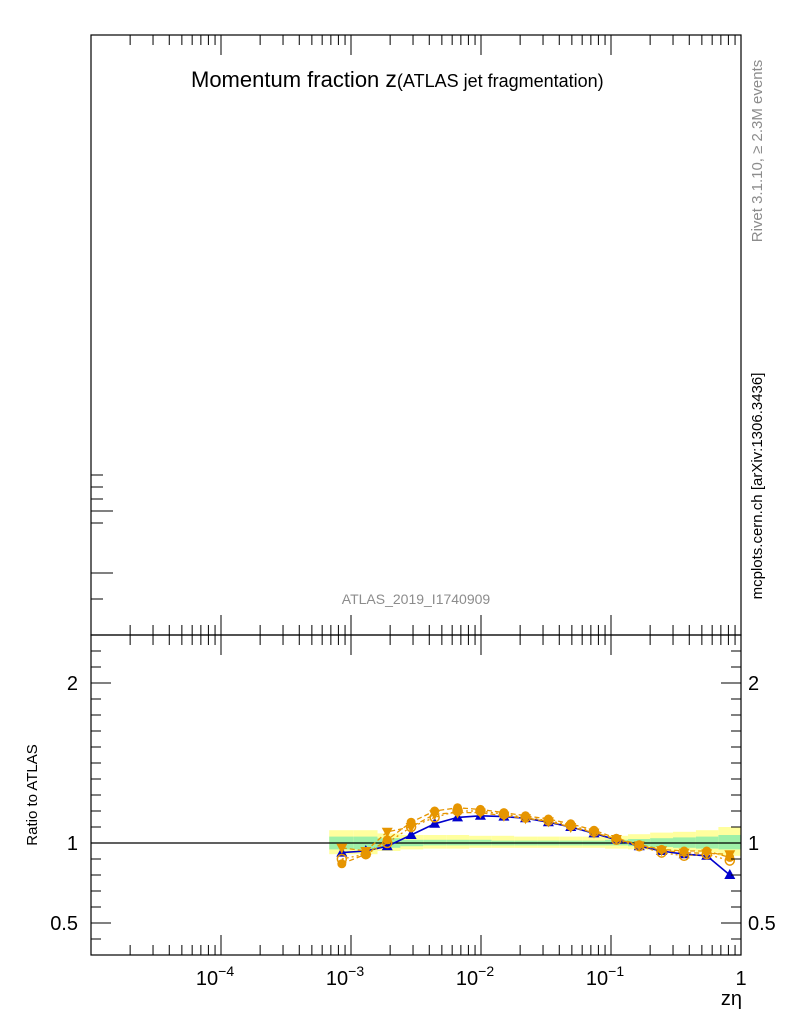 The height and width of the screenshot is (1024, 786). What do you see at coordinates (226, 971) in the screenshot?
I see `x-tick-label-exponent: −4` at bounding box center [226, 971].